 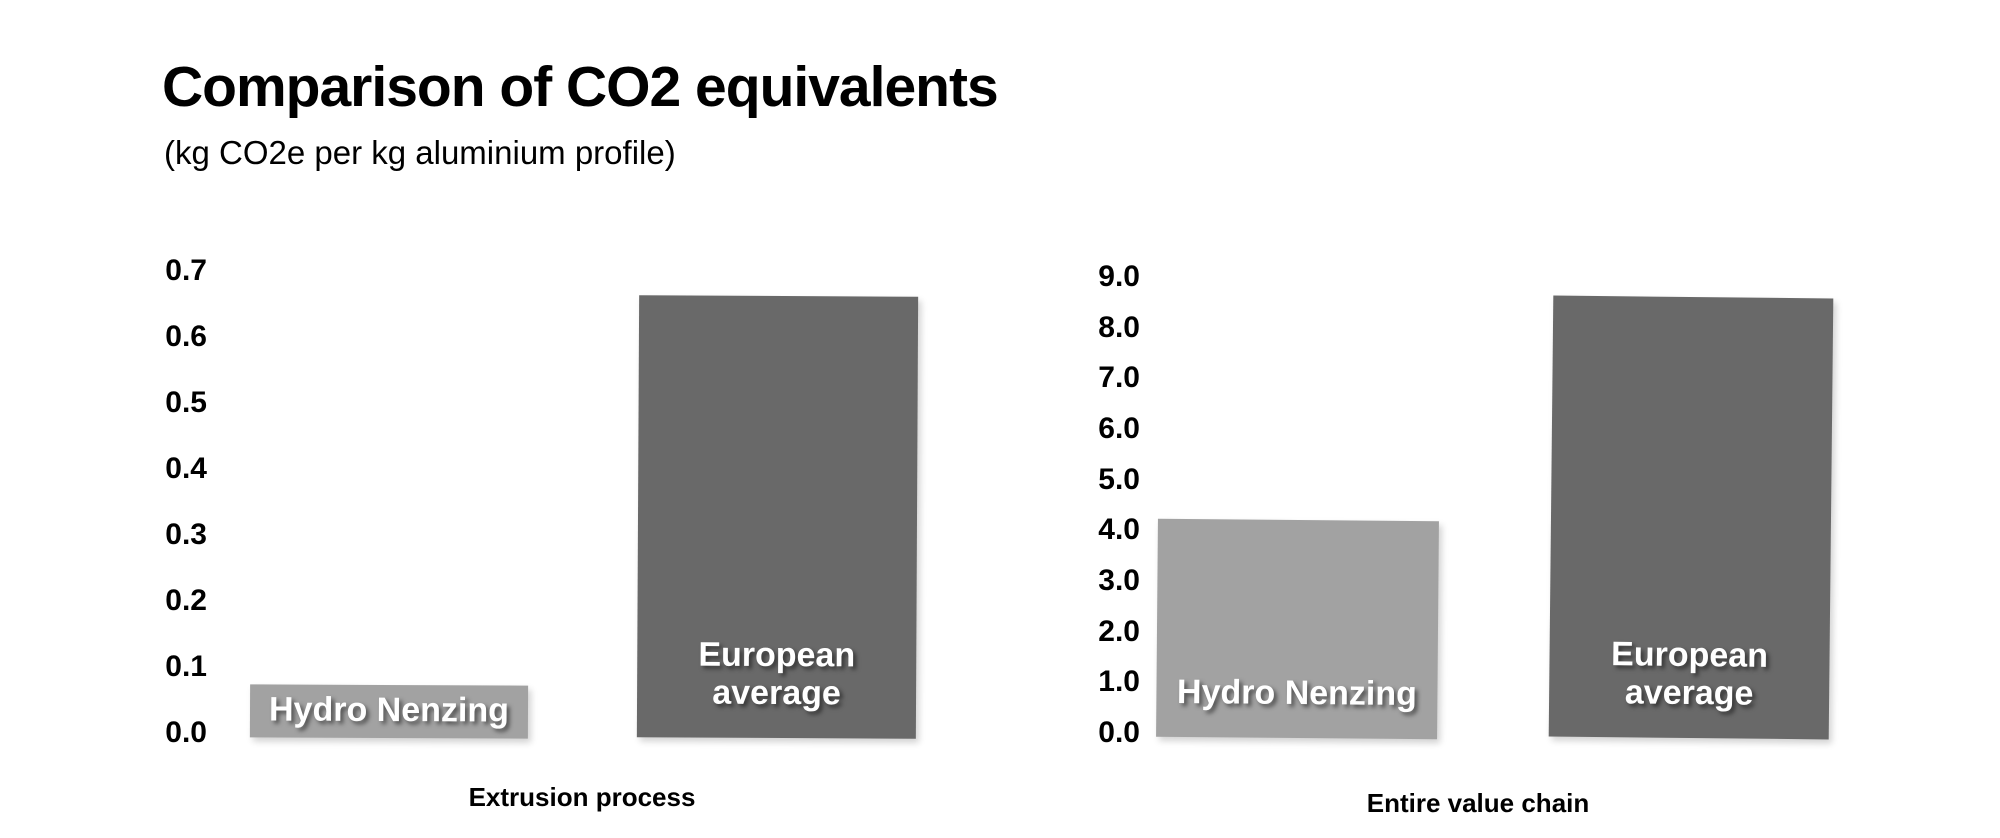 I want to click on y-tick-label: 4.0, so click(x=1119, y=530).